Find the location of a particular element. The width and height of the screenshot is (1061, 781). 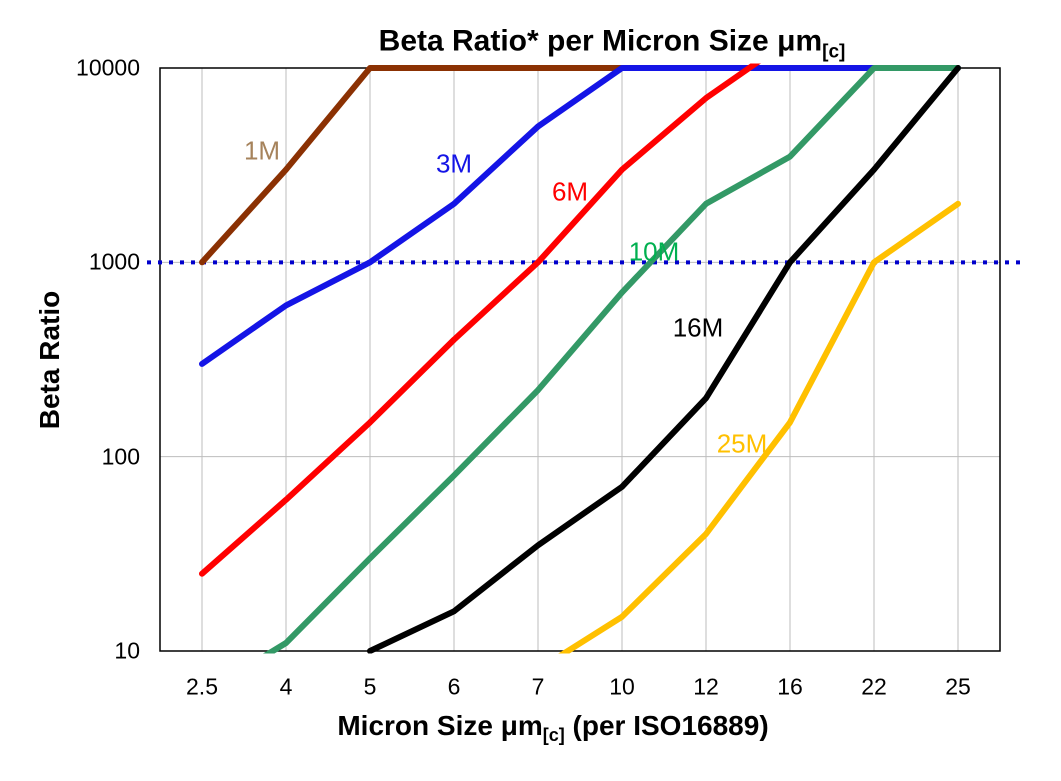

x-tick-label: 22 is located at coordinates (874, 686).